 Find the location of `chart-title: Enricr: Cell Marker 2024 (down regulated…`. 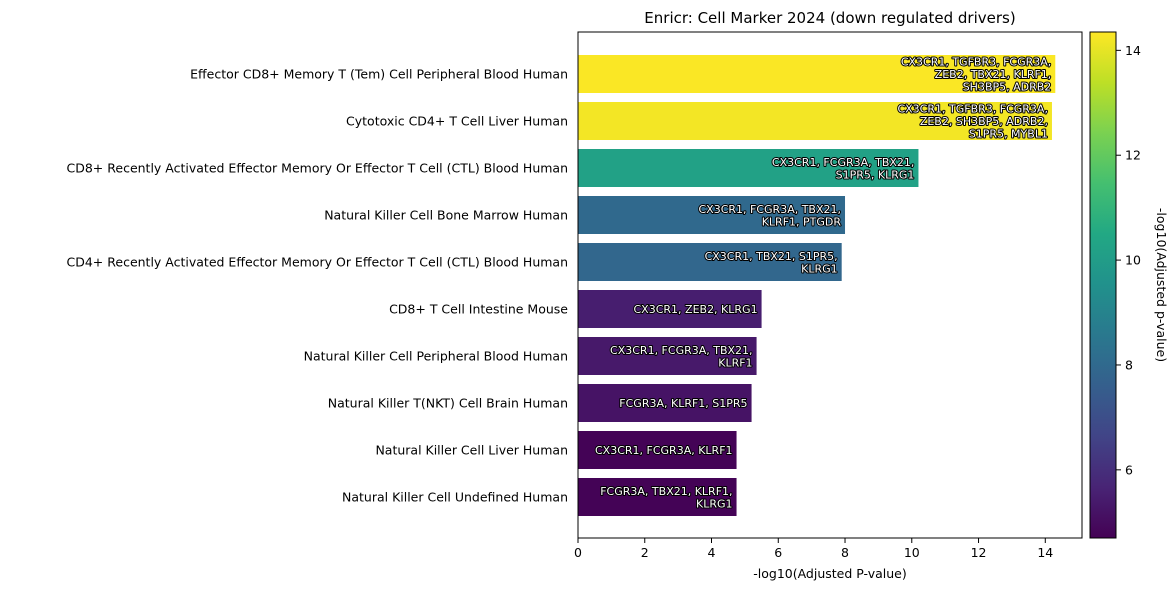

chart-title: Enricr: Cell Marker 2024 (down regulated… is located at coordinates (829, 18).